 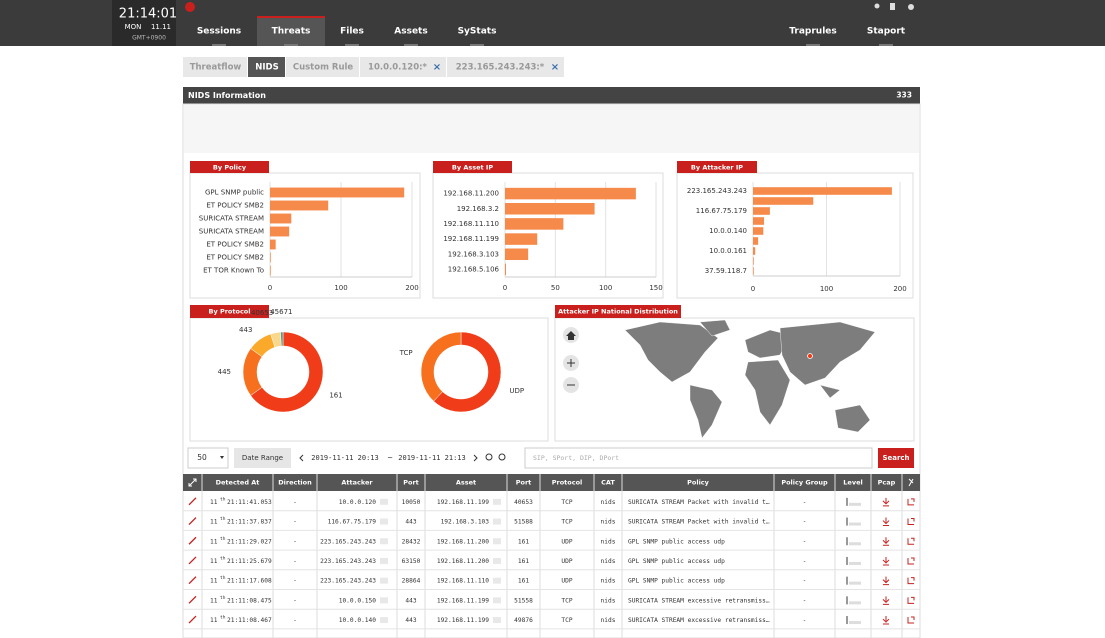 What do you see at coordinates (886, 32) in the screenshot?
I see `nav-item: Staport` at bounding box center [886, 32].